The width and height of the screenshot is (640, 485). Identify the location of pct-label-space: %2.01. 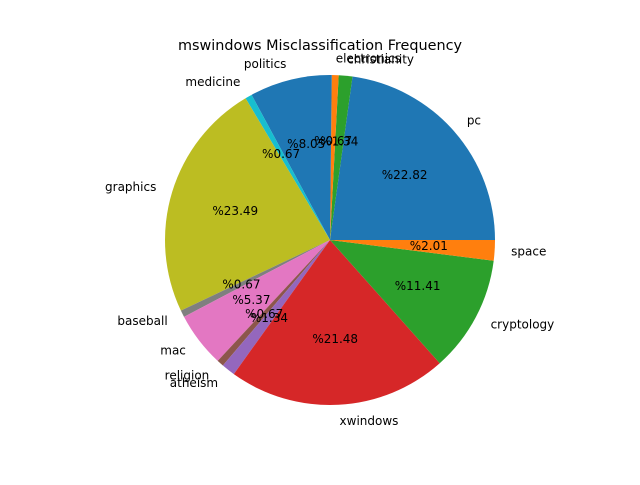
(429, 246).